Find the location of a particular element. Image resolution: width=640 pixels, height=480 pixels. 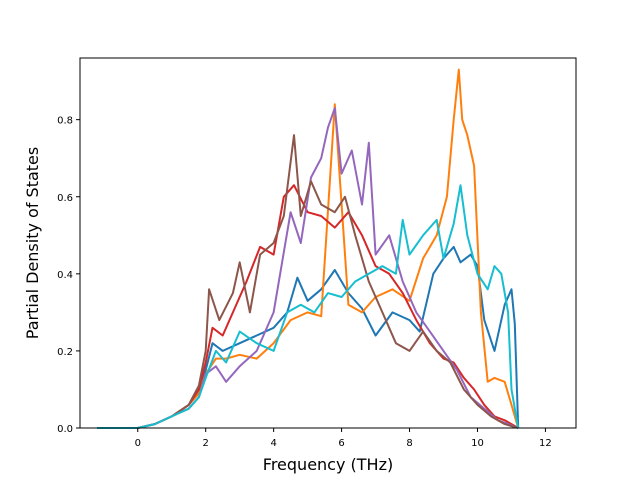

y-tick-label: 0.2 is located at coordinates (65, 352).